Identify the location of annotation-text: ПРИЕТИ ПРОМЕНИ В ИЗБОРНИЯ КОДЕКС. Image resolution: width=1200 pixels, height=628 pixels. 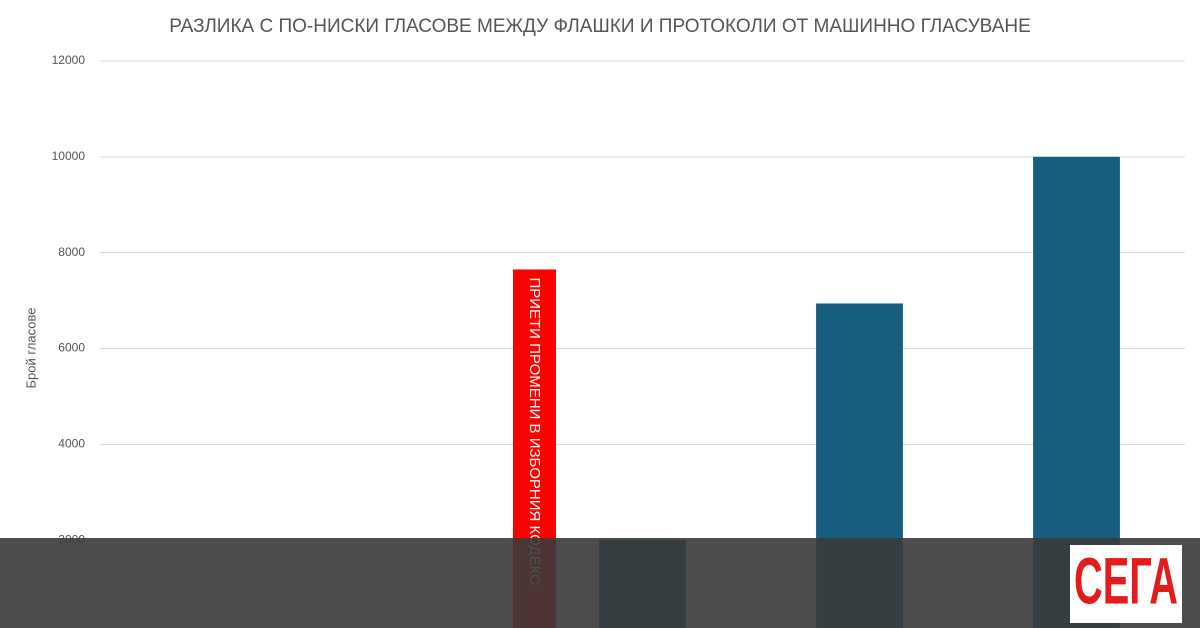
(534, 431).